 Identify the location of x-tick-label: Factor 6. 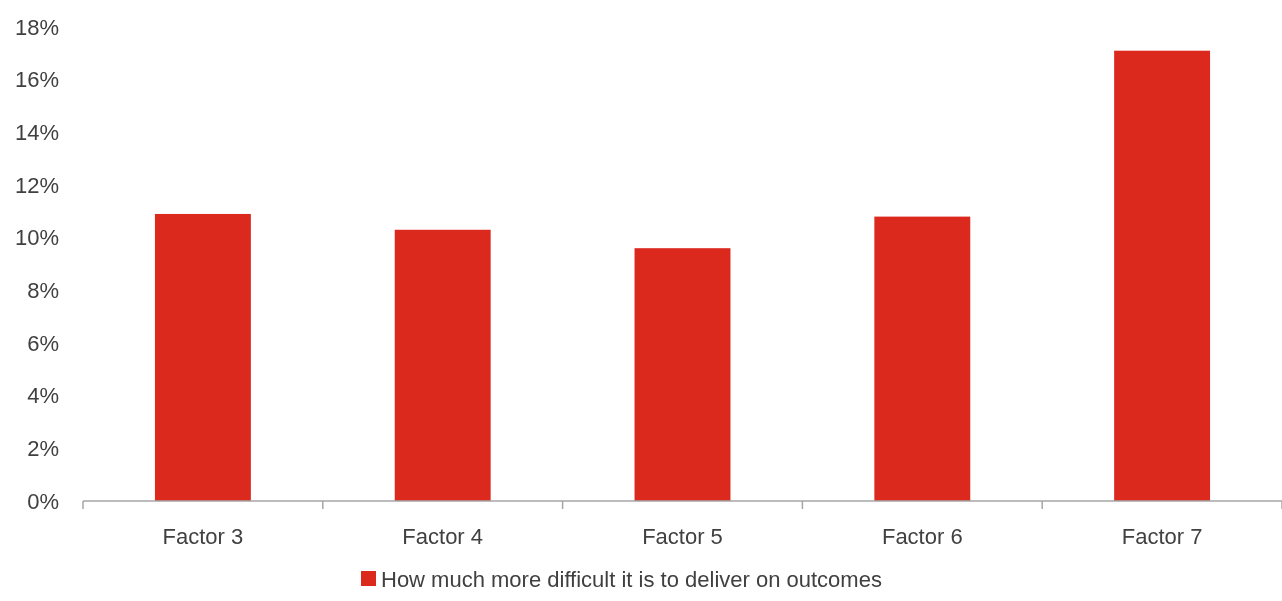
(922, 536).